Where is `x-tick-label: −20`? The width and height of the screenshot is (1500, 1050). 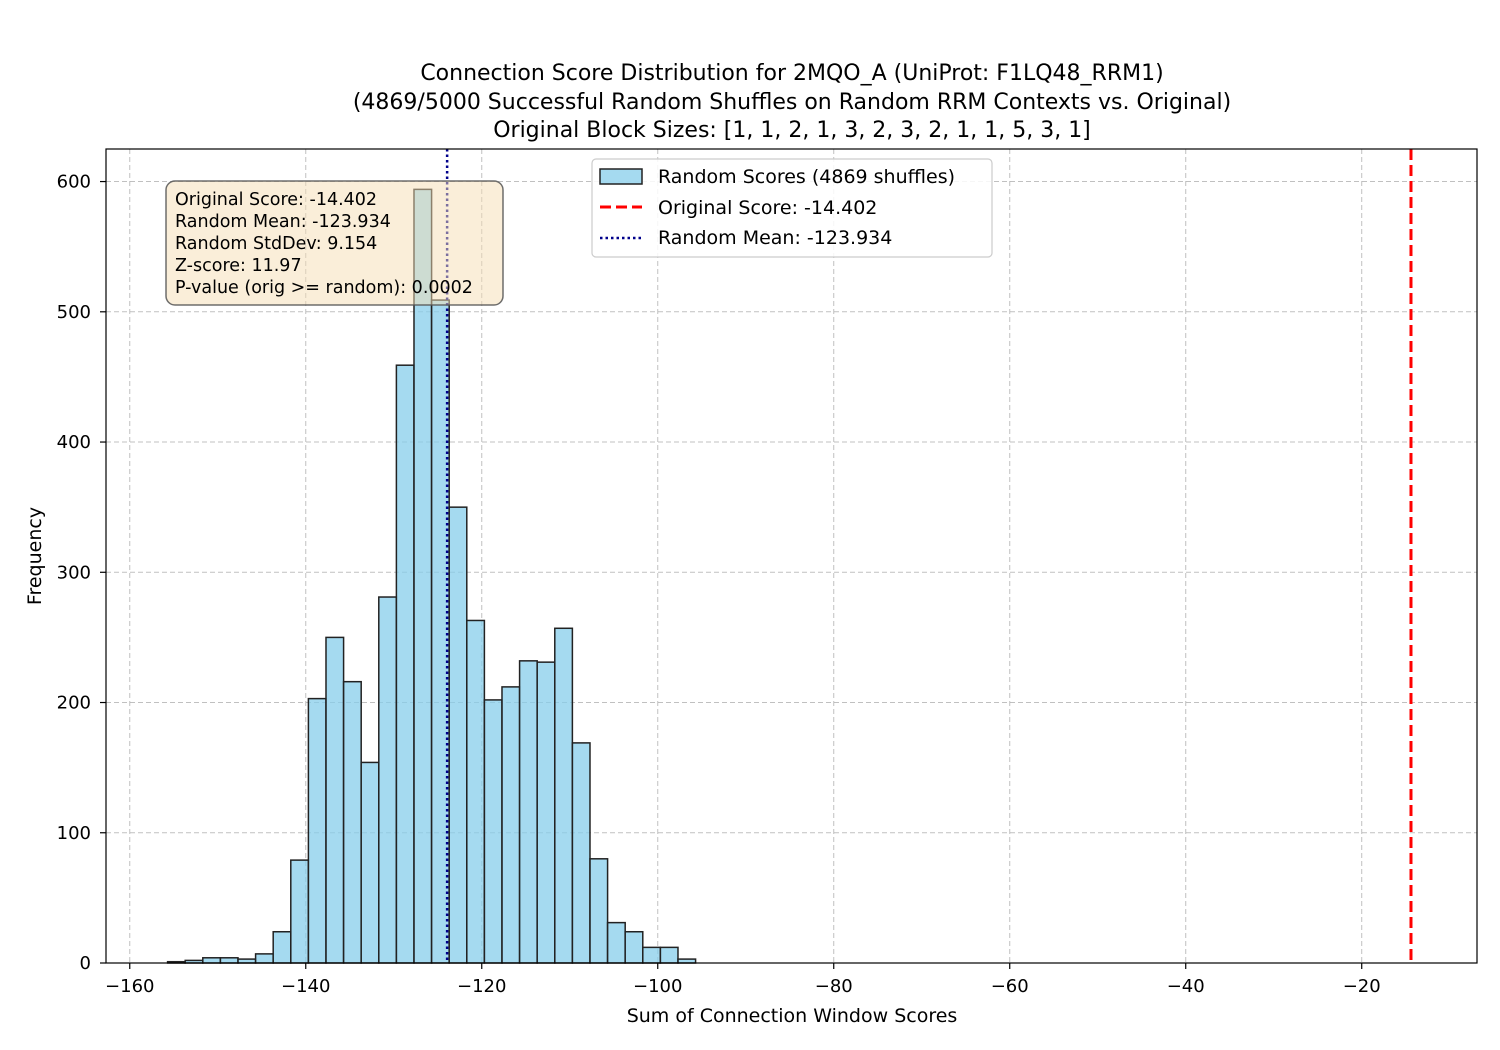
x-tick-label: −20 is located at coordinates (1362, 986).